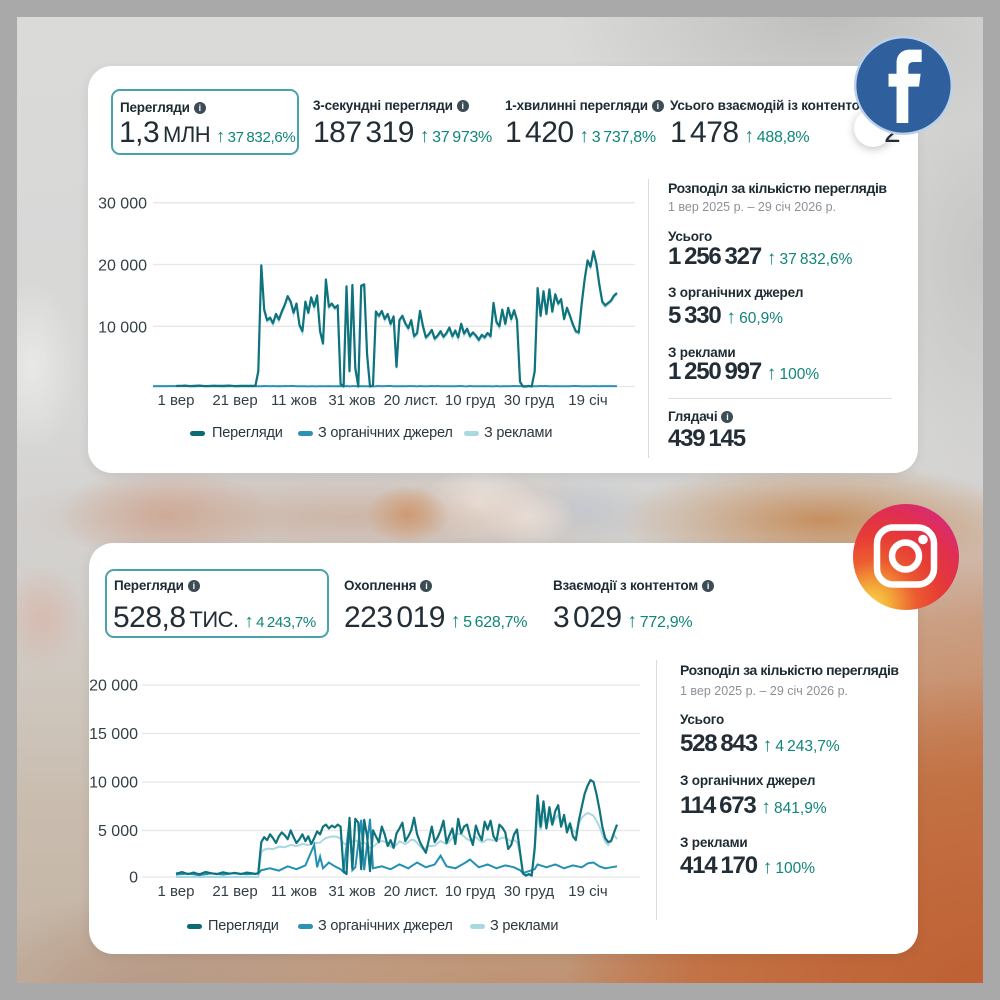 This screenshot has height=1000, width=1000. Describe the element at coordinates (122, 204) in the screenshot. I see `svg-text: 30 000` at that location.